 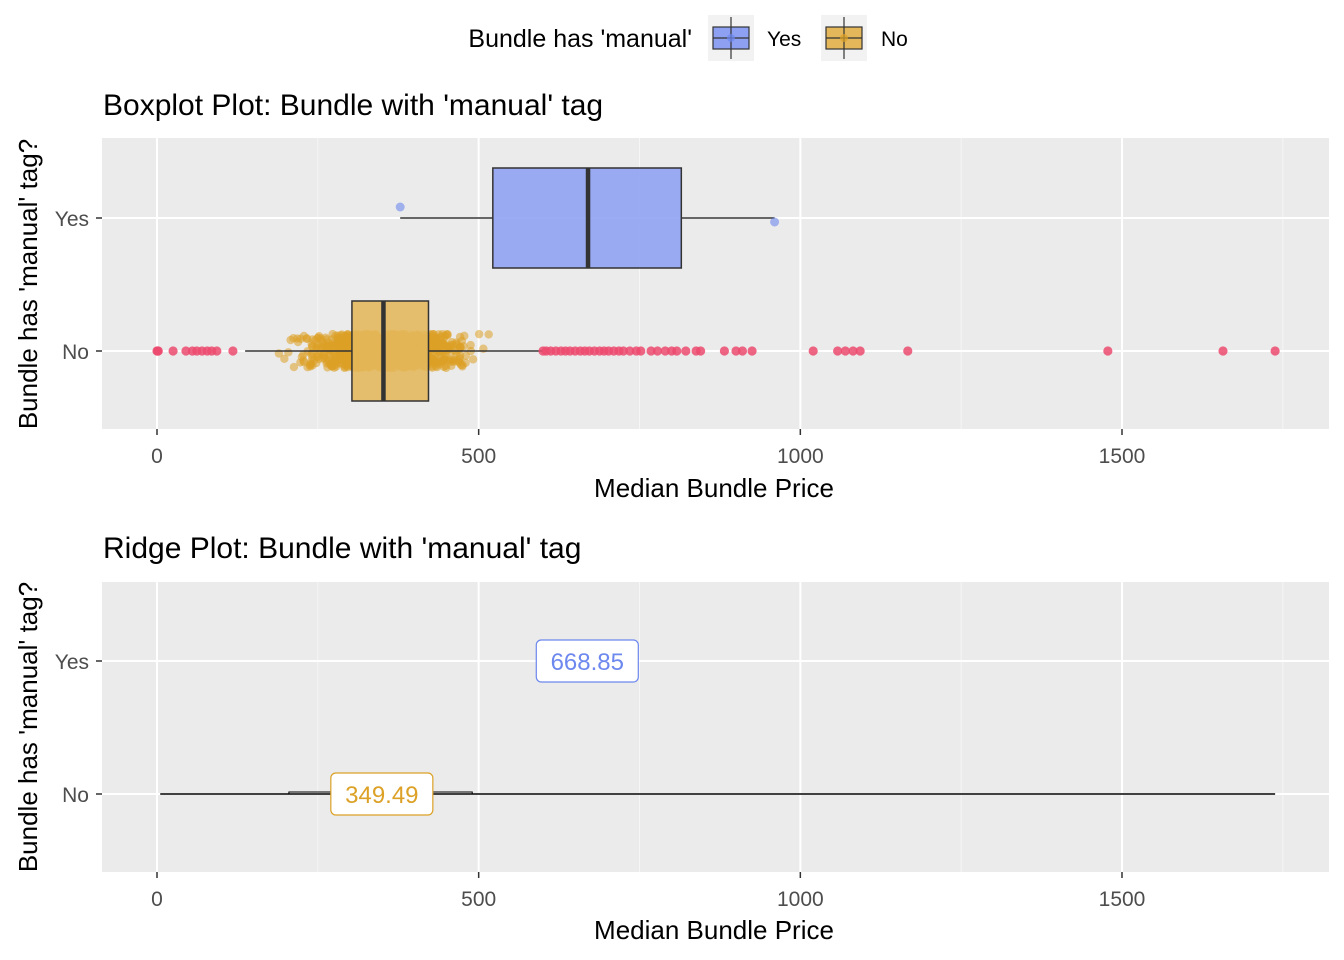 I want to click on ridge-title: Ridge Plot: Bundle with 'manual' tag, so click(x=342, y=548).